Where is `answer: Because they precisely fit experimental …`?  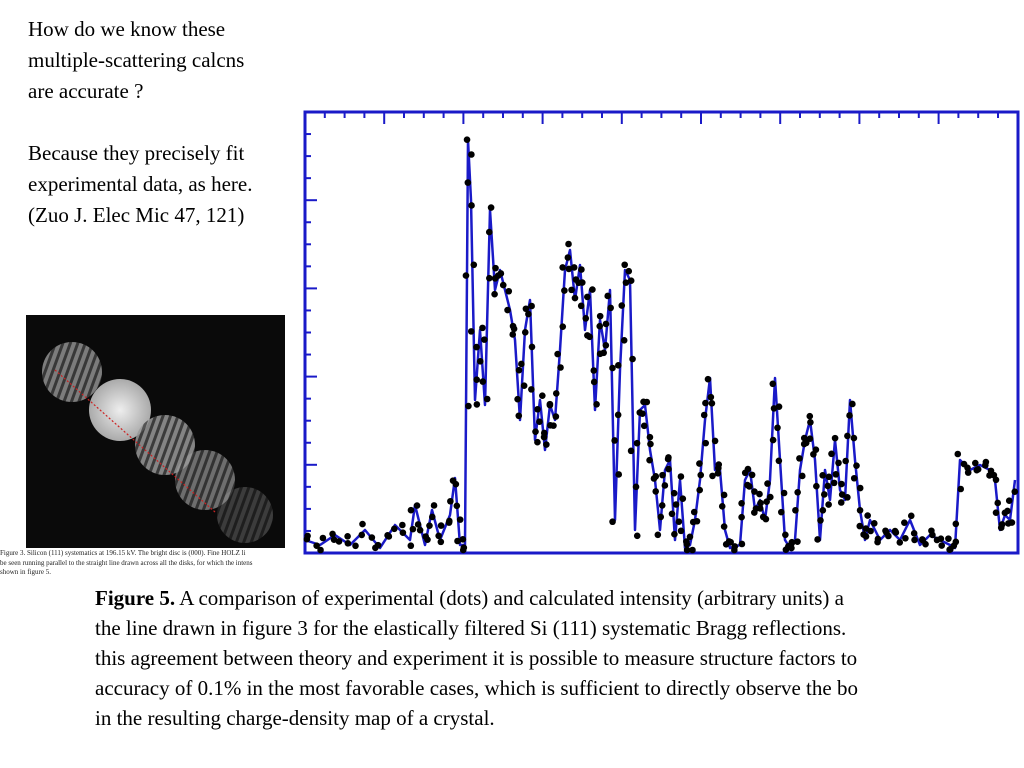 answer: Because they precisely fit experimental … is located at coordinates (140, 184).